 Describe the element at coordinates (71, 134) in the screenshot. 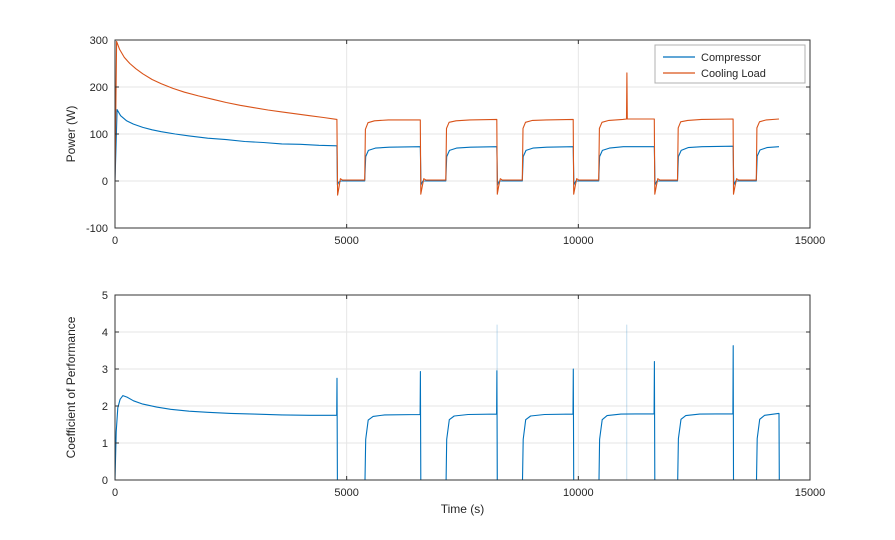

I see `y-axis-label: Power (W)` at that location.